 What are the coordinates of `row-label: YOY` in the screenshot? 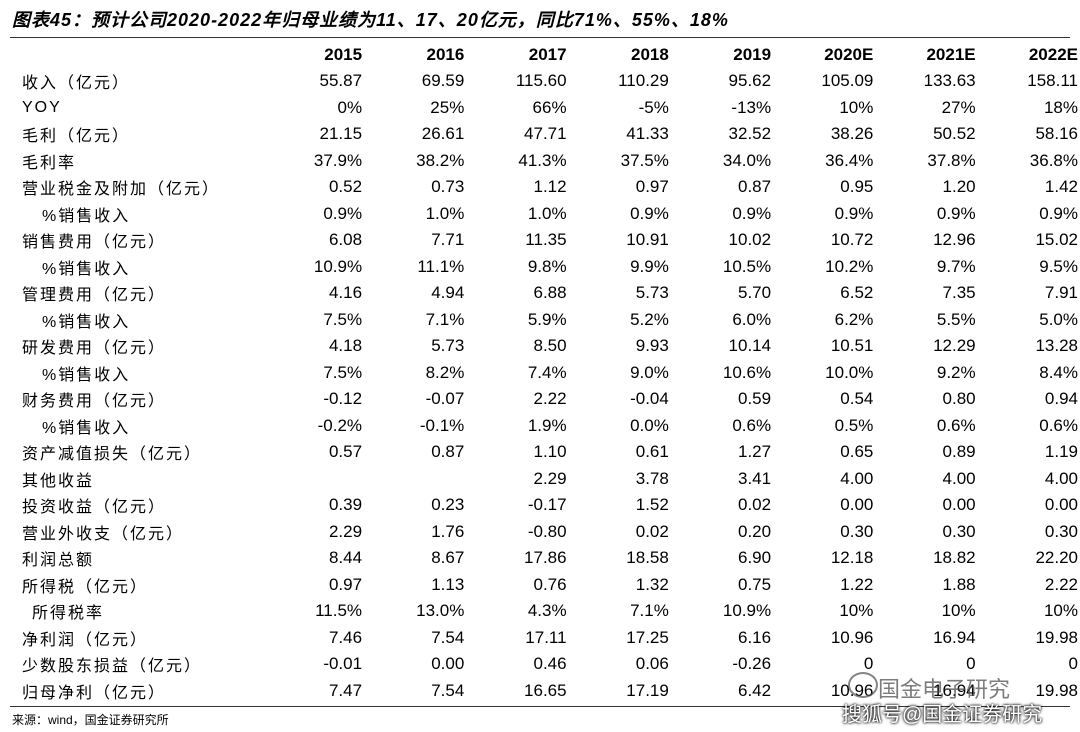 It's located at (42, 107).